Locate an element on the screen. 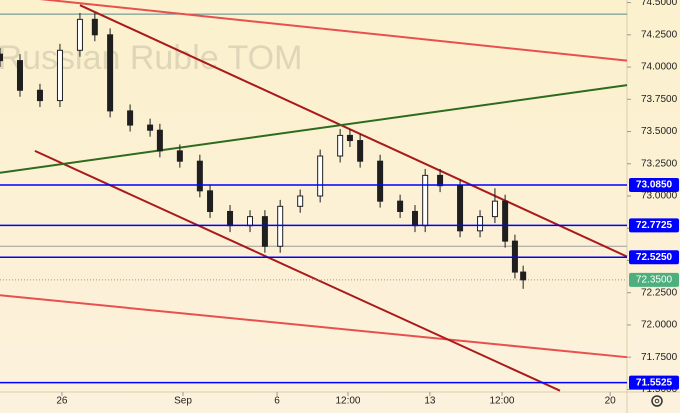 This screenshot has width=680, height=413. x-tick-label: 20 is located at coordinates (611, 401).